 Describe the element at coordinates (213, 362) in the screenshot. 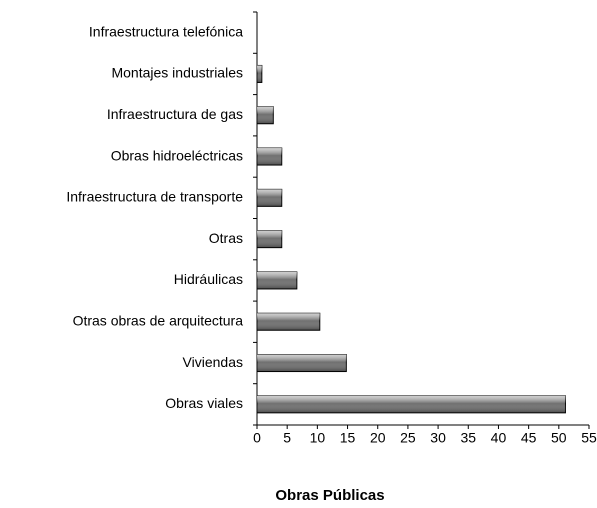

I see `y-tick-label: Viviendas` at that location.